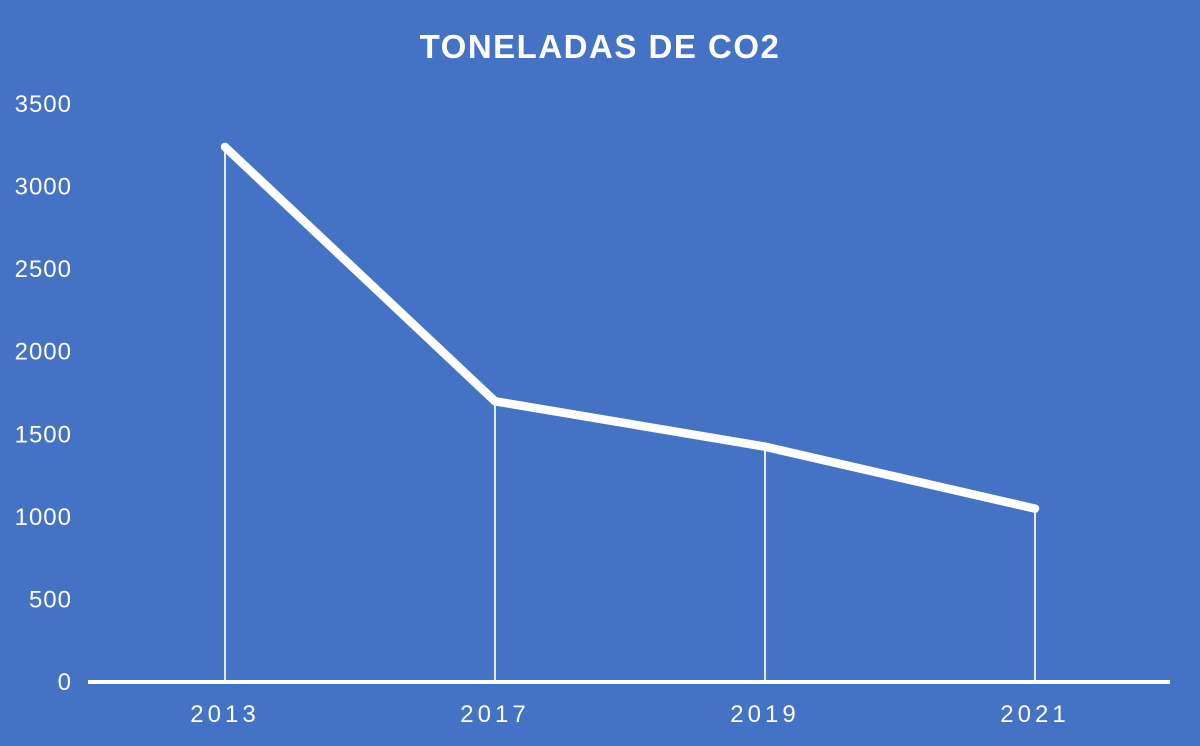 This screenshot has width=1200, height=746. I want to click on x-axis-tick-label: 2021, so click(1034, 714).